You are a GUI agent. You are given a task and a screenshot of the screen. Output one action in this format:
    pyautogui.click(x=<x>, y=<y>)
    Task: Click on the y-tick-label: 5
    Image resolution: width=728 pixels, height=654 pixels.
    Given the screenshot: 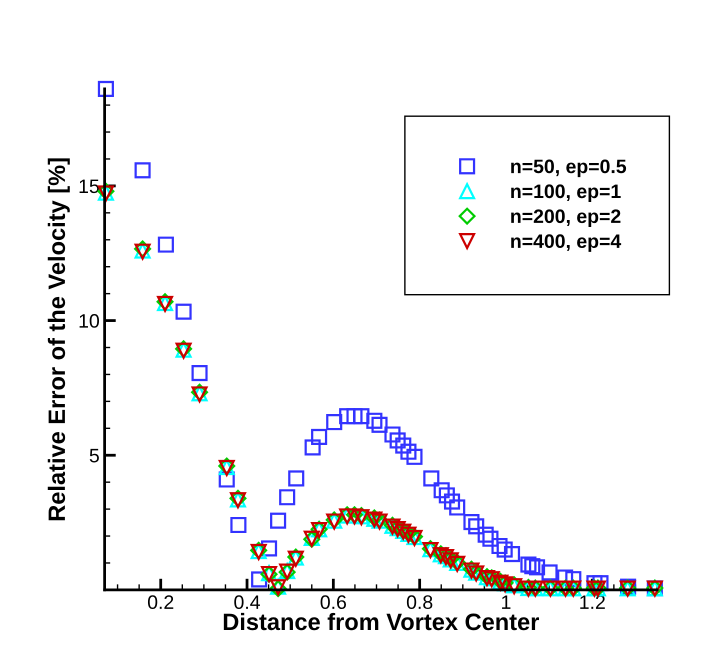 What is the action you would take?
    pyautogui.click(x=94, y=455)
    